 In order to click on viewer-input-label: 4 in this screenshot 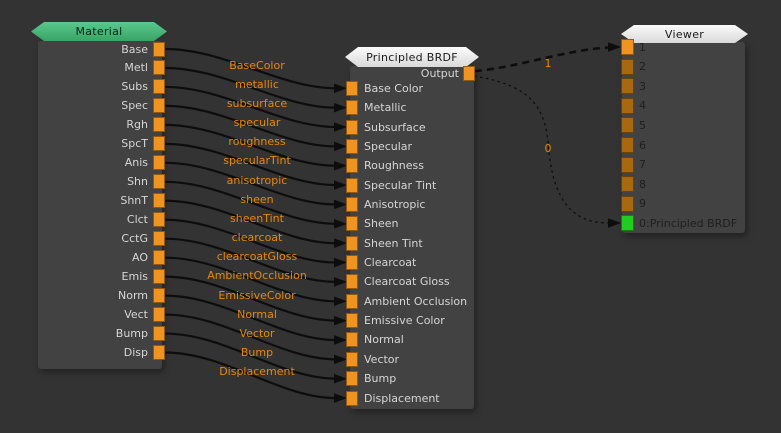, I will do `click(642, 106)`.